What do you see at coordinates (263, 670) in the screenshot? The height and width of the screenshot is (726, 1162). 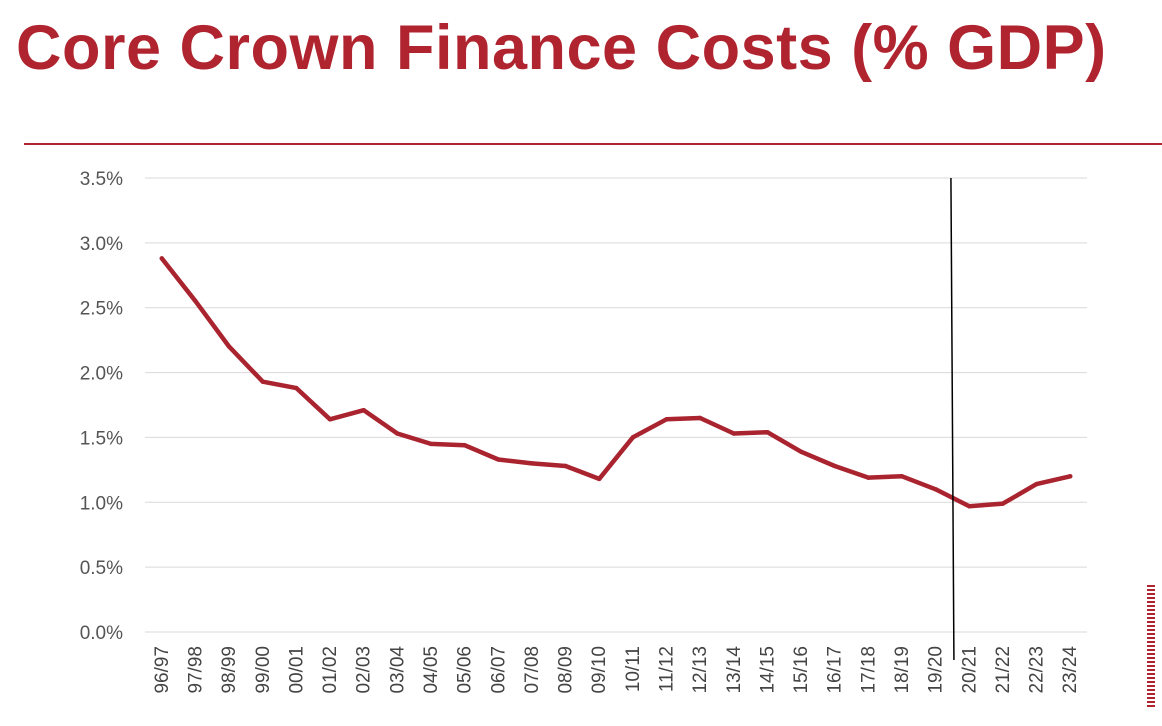 I see `x-tick-label: 99/00` at bounding box center [263, 670].